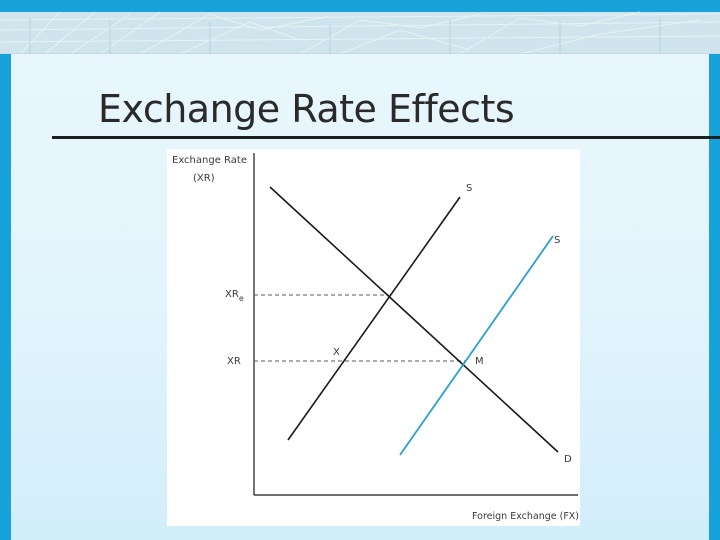 This screenshot has width=720, height=540. Describe the element at coordinates (204, 178) in the screenshot. I see `y-axis-label-line2: (XR)` at that location.